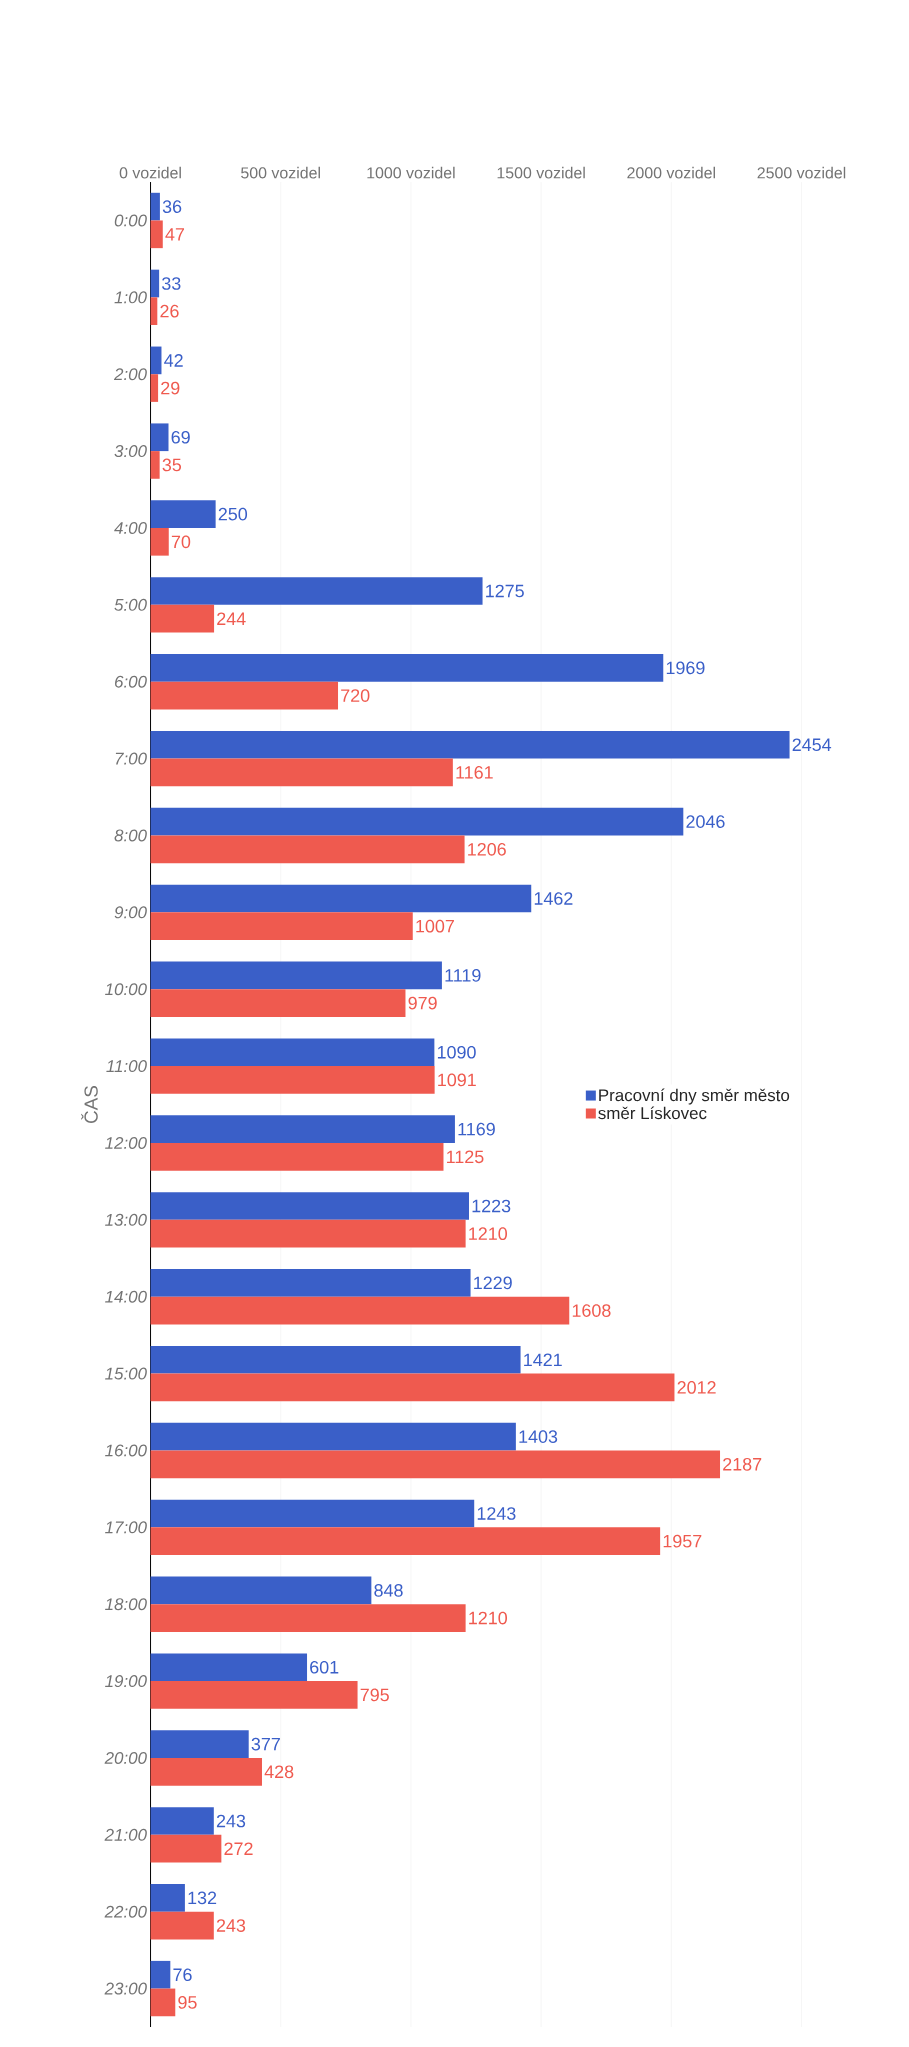 This screenshot has width=909, height=2047. Describe the element at coordinates (696, 1387) in the screenshot. I see `data-label: 2012` at that location.